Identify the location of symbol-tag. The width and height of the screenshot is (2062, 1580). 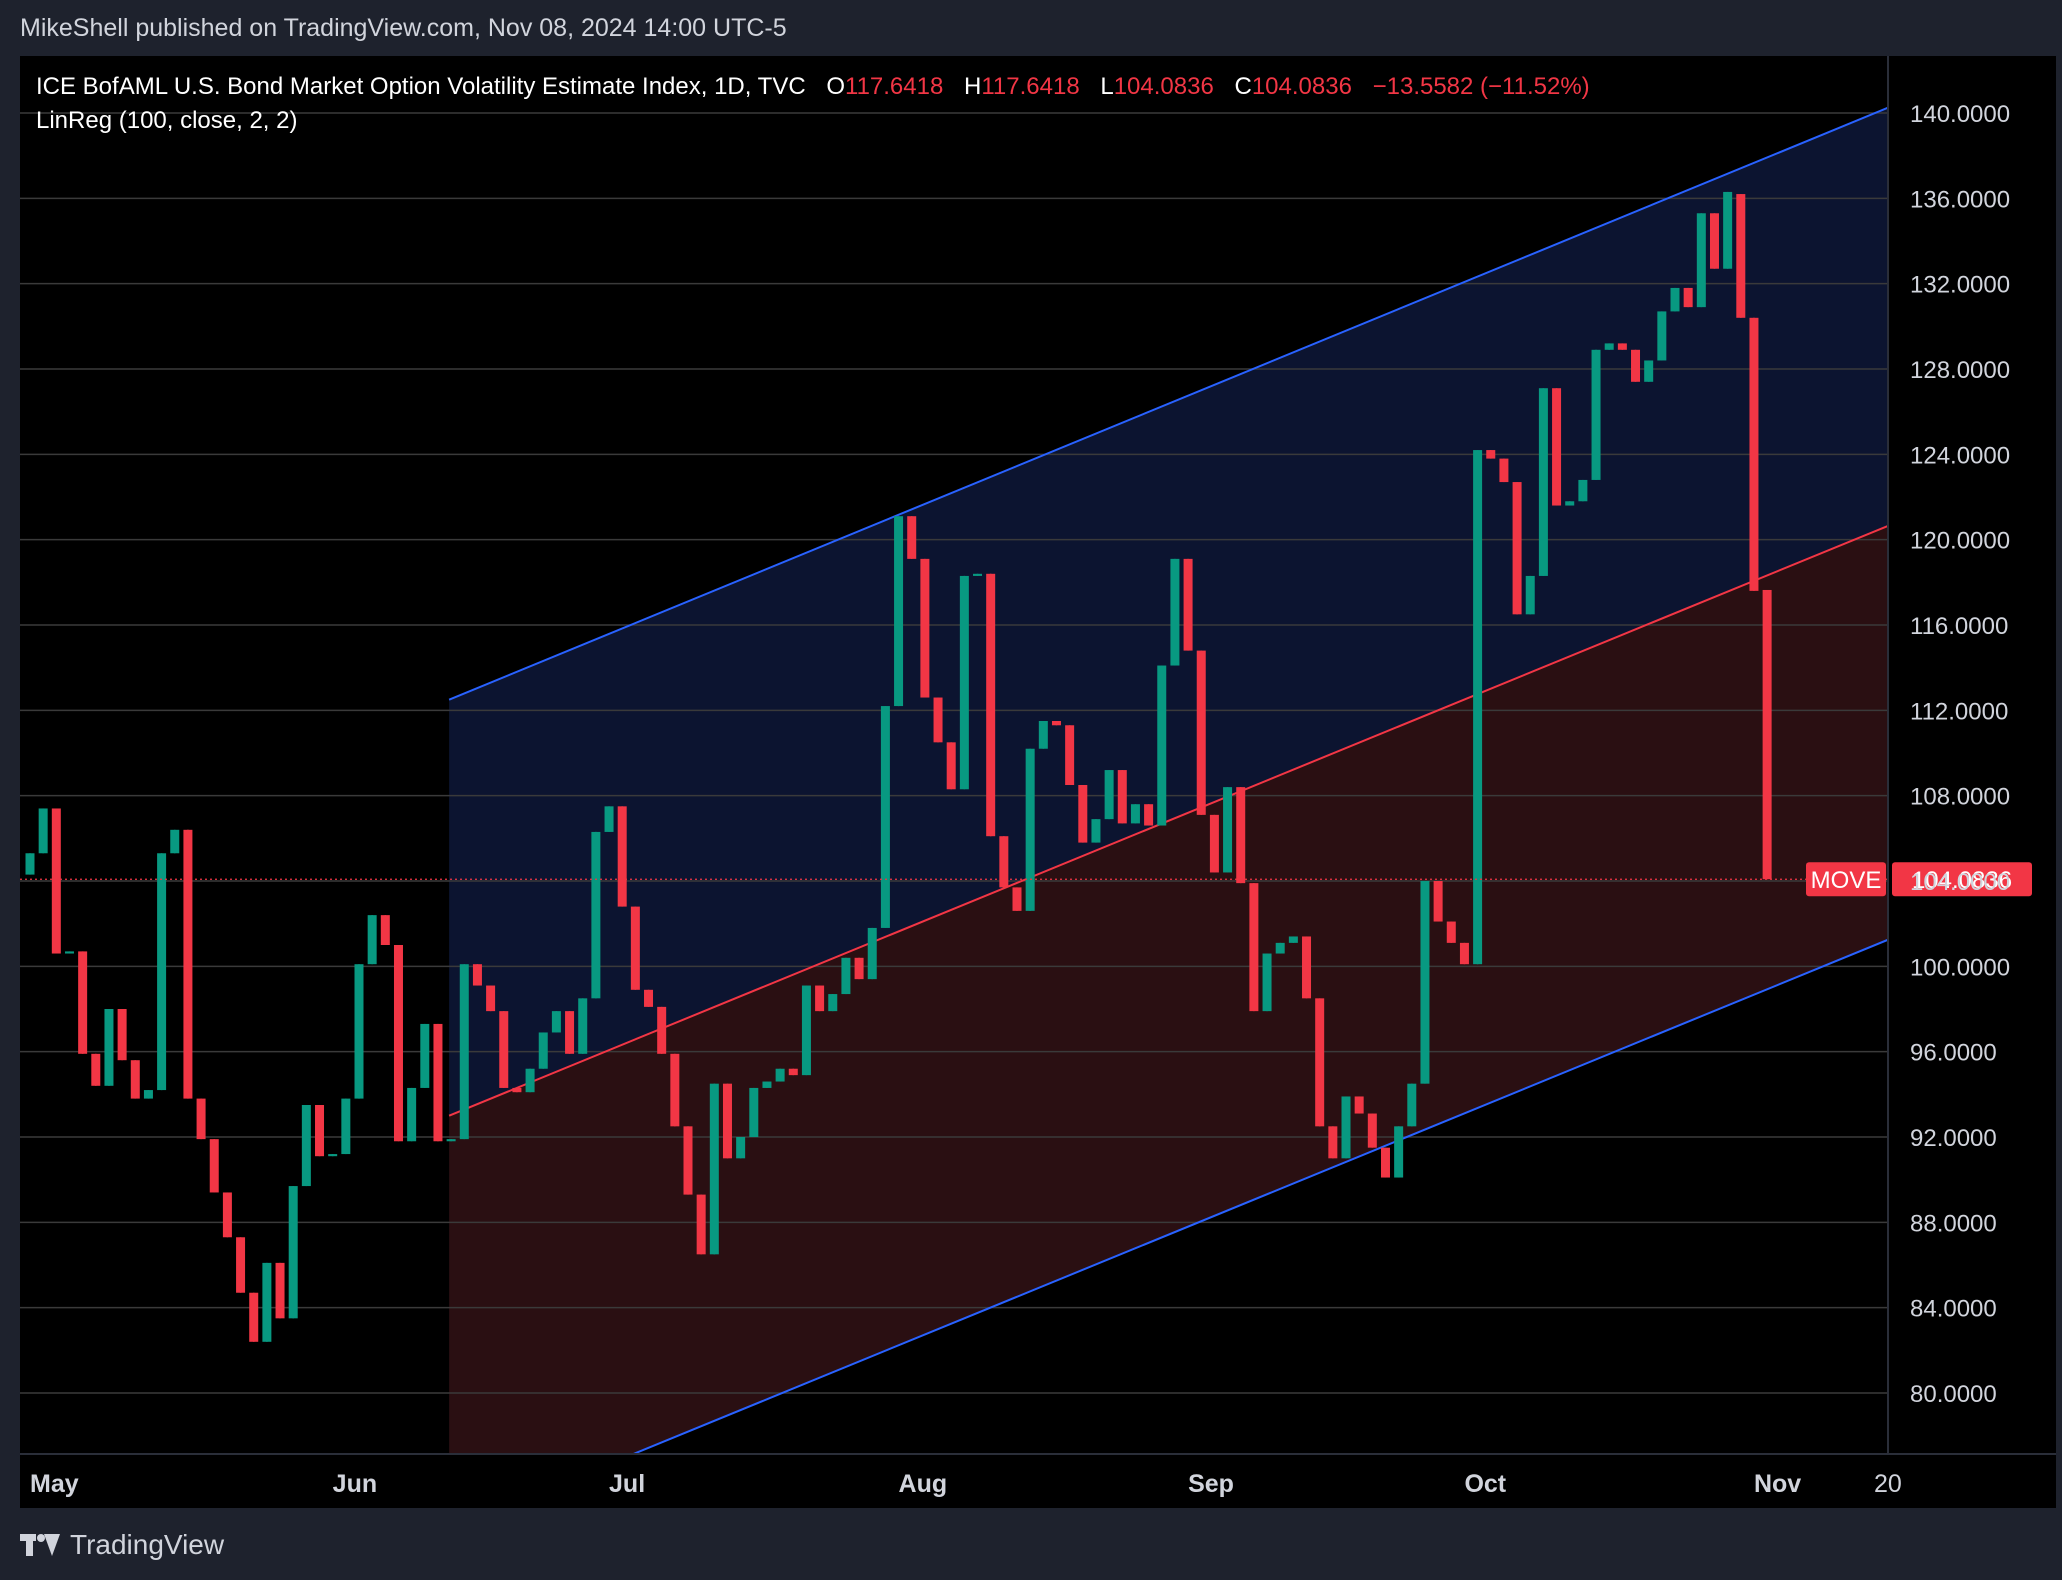
(1846, 879).